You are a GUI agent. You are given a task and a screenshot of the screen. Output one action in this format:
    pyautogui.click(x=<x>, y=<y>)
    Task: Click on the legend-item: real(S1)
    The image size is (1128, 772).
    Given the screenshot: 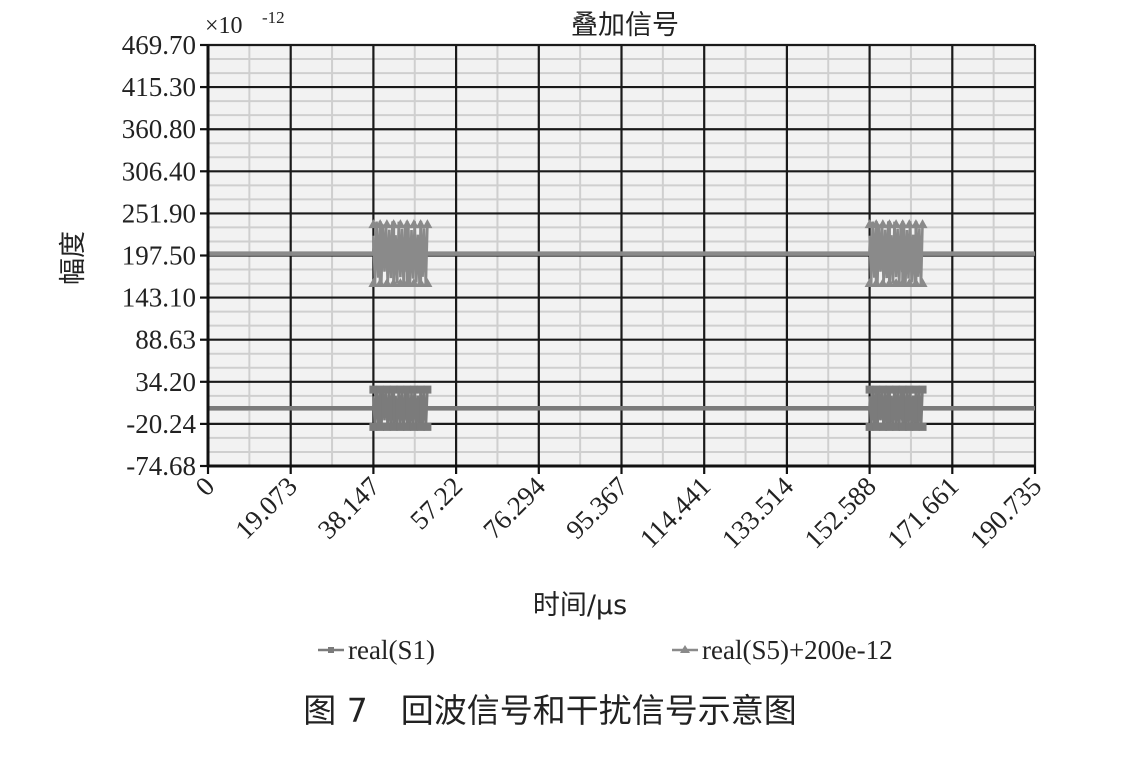 What is the action you would take?
    pyautogui.click(x=376, y=650)
    